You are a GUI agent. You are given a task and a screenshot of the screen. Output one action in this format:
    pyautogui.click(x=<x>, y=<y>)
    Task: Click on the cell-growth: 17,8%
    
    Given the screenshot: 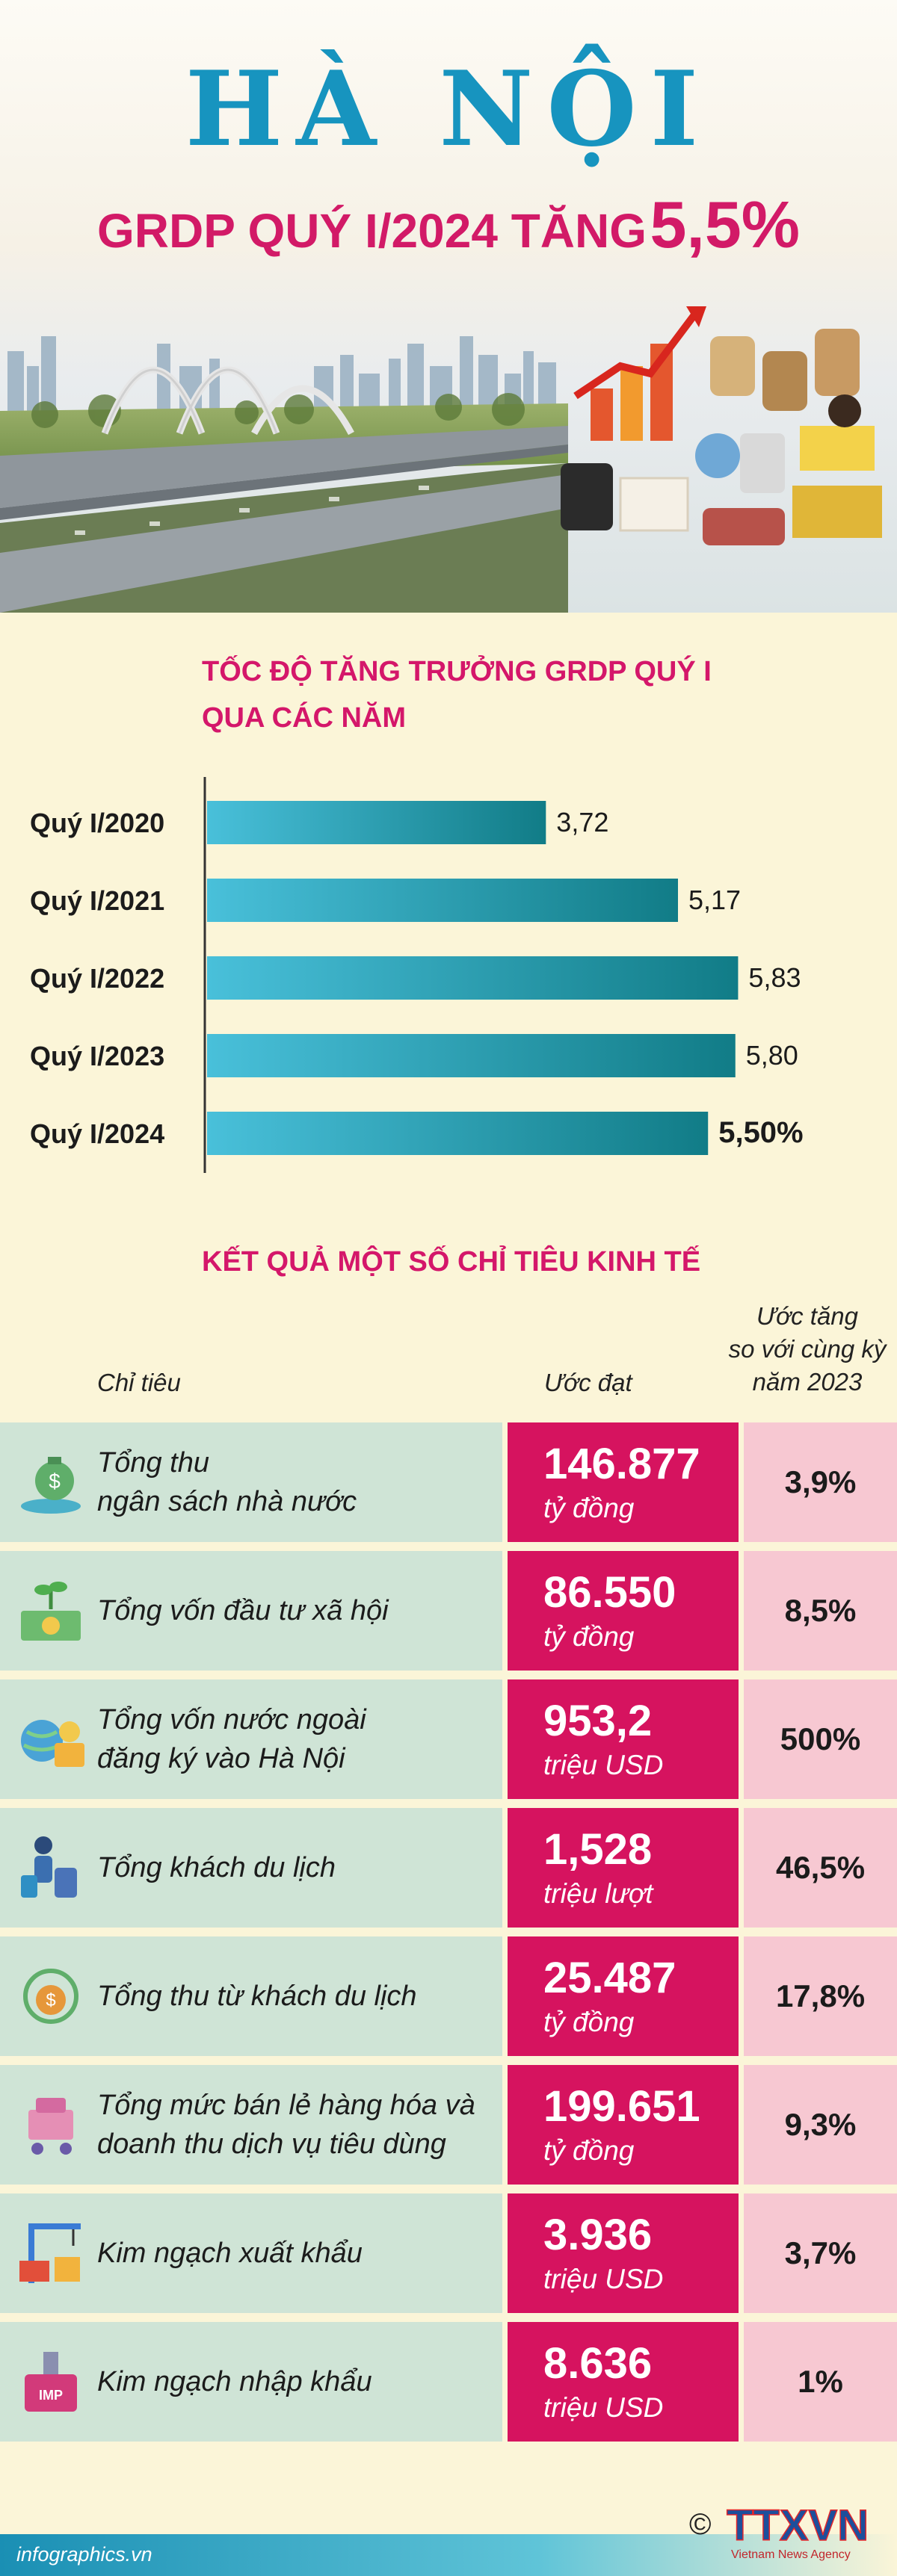 What is the action you would take?
    pyautogui.click(x=821, y=1996)
    